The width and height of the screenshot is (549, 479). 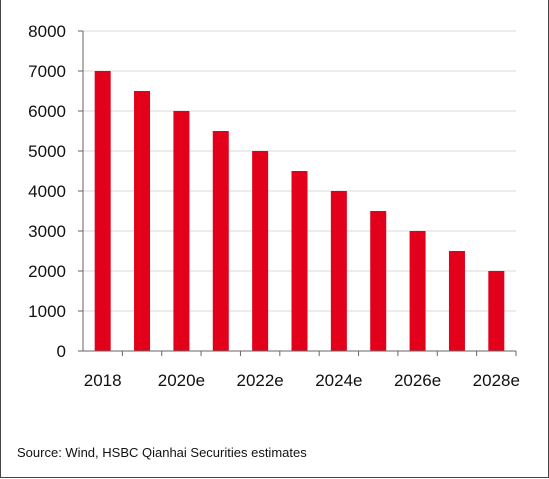 I want to click on x-tick-labels: 2018 2020e 2022e 2024e 2026e 2028e, so click(x=302, y=370).